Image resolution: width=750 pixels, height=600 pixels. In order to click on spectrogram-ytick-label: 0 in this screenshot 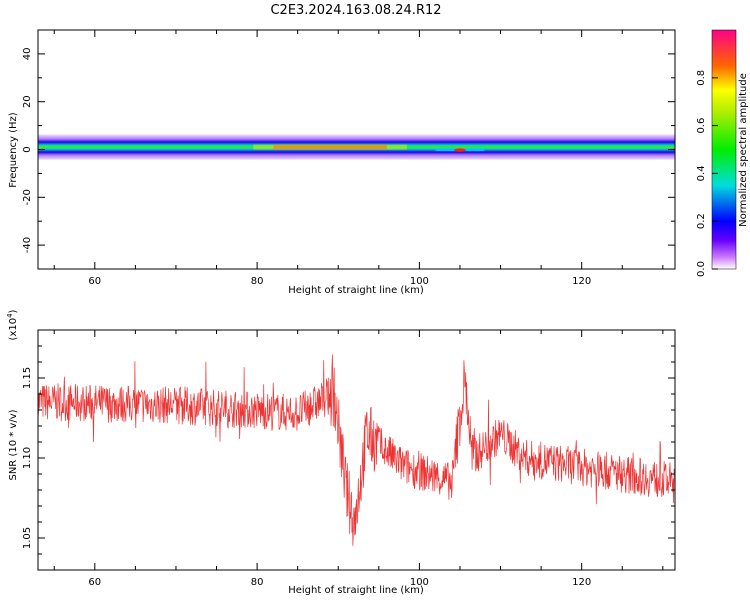, I will do `click(27, 149)`.